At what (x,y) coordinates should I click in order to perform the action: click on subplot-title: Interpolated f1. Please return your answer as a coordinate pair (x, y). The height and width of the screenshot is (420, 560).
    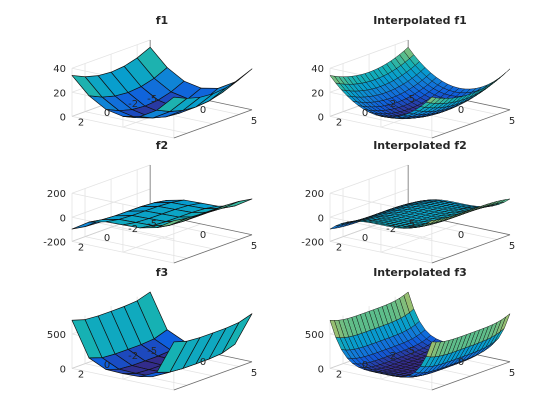
    Looking at the image, I should click on (420, 20).